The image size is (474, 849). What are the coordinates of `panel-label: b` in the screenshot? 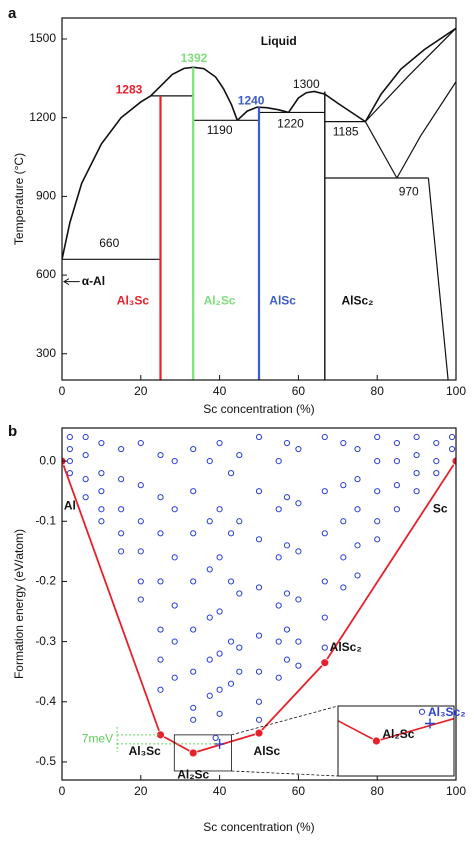 It's located at (12, 431).